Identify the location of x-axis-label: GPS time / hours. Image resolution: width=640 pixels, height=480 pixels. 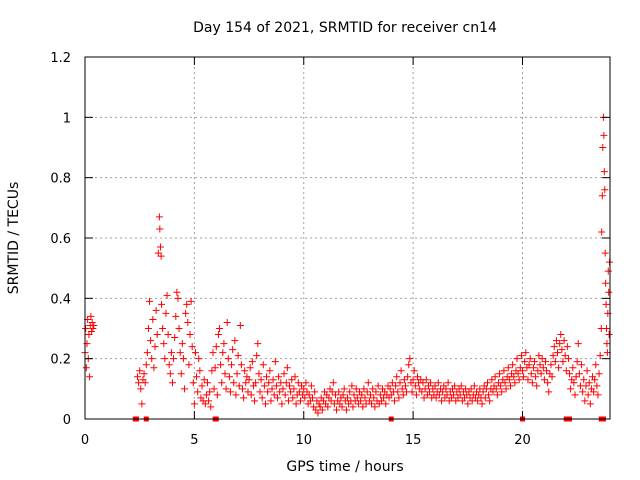
(344, 467).